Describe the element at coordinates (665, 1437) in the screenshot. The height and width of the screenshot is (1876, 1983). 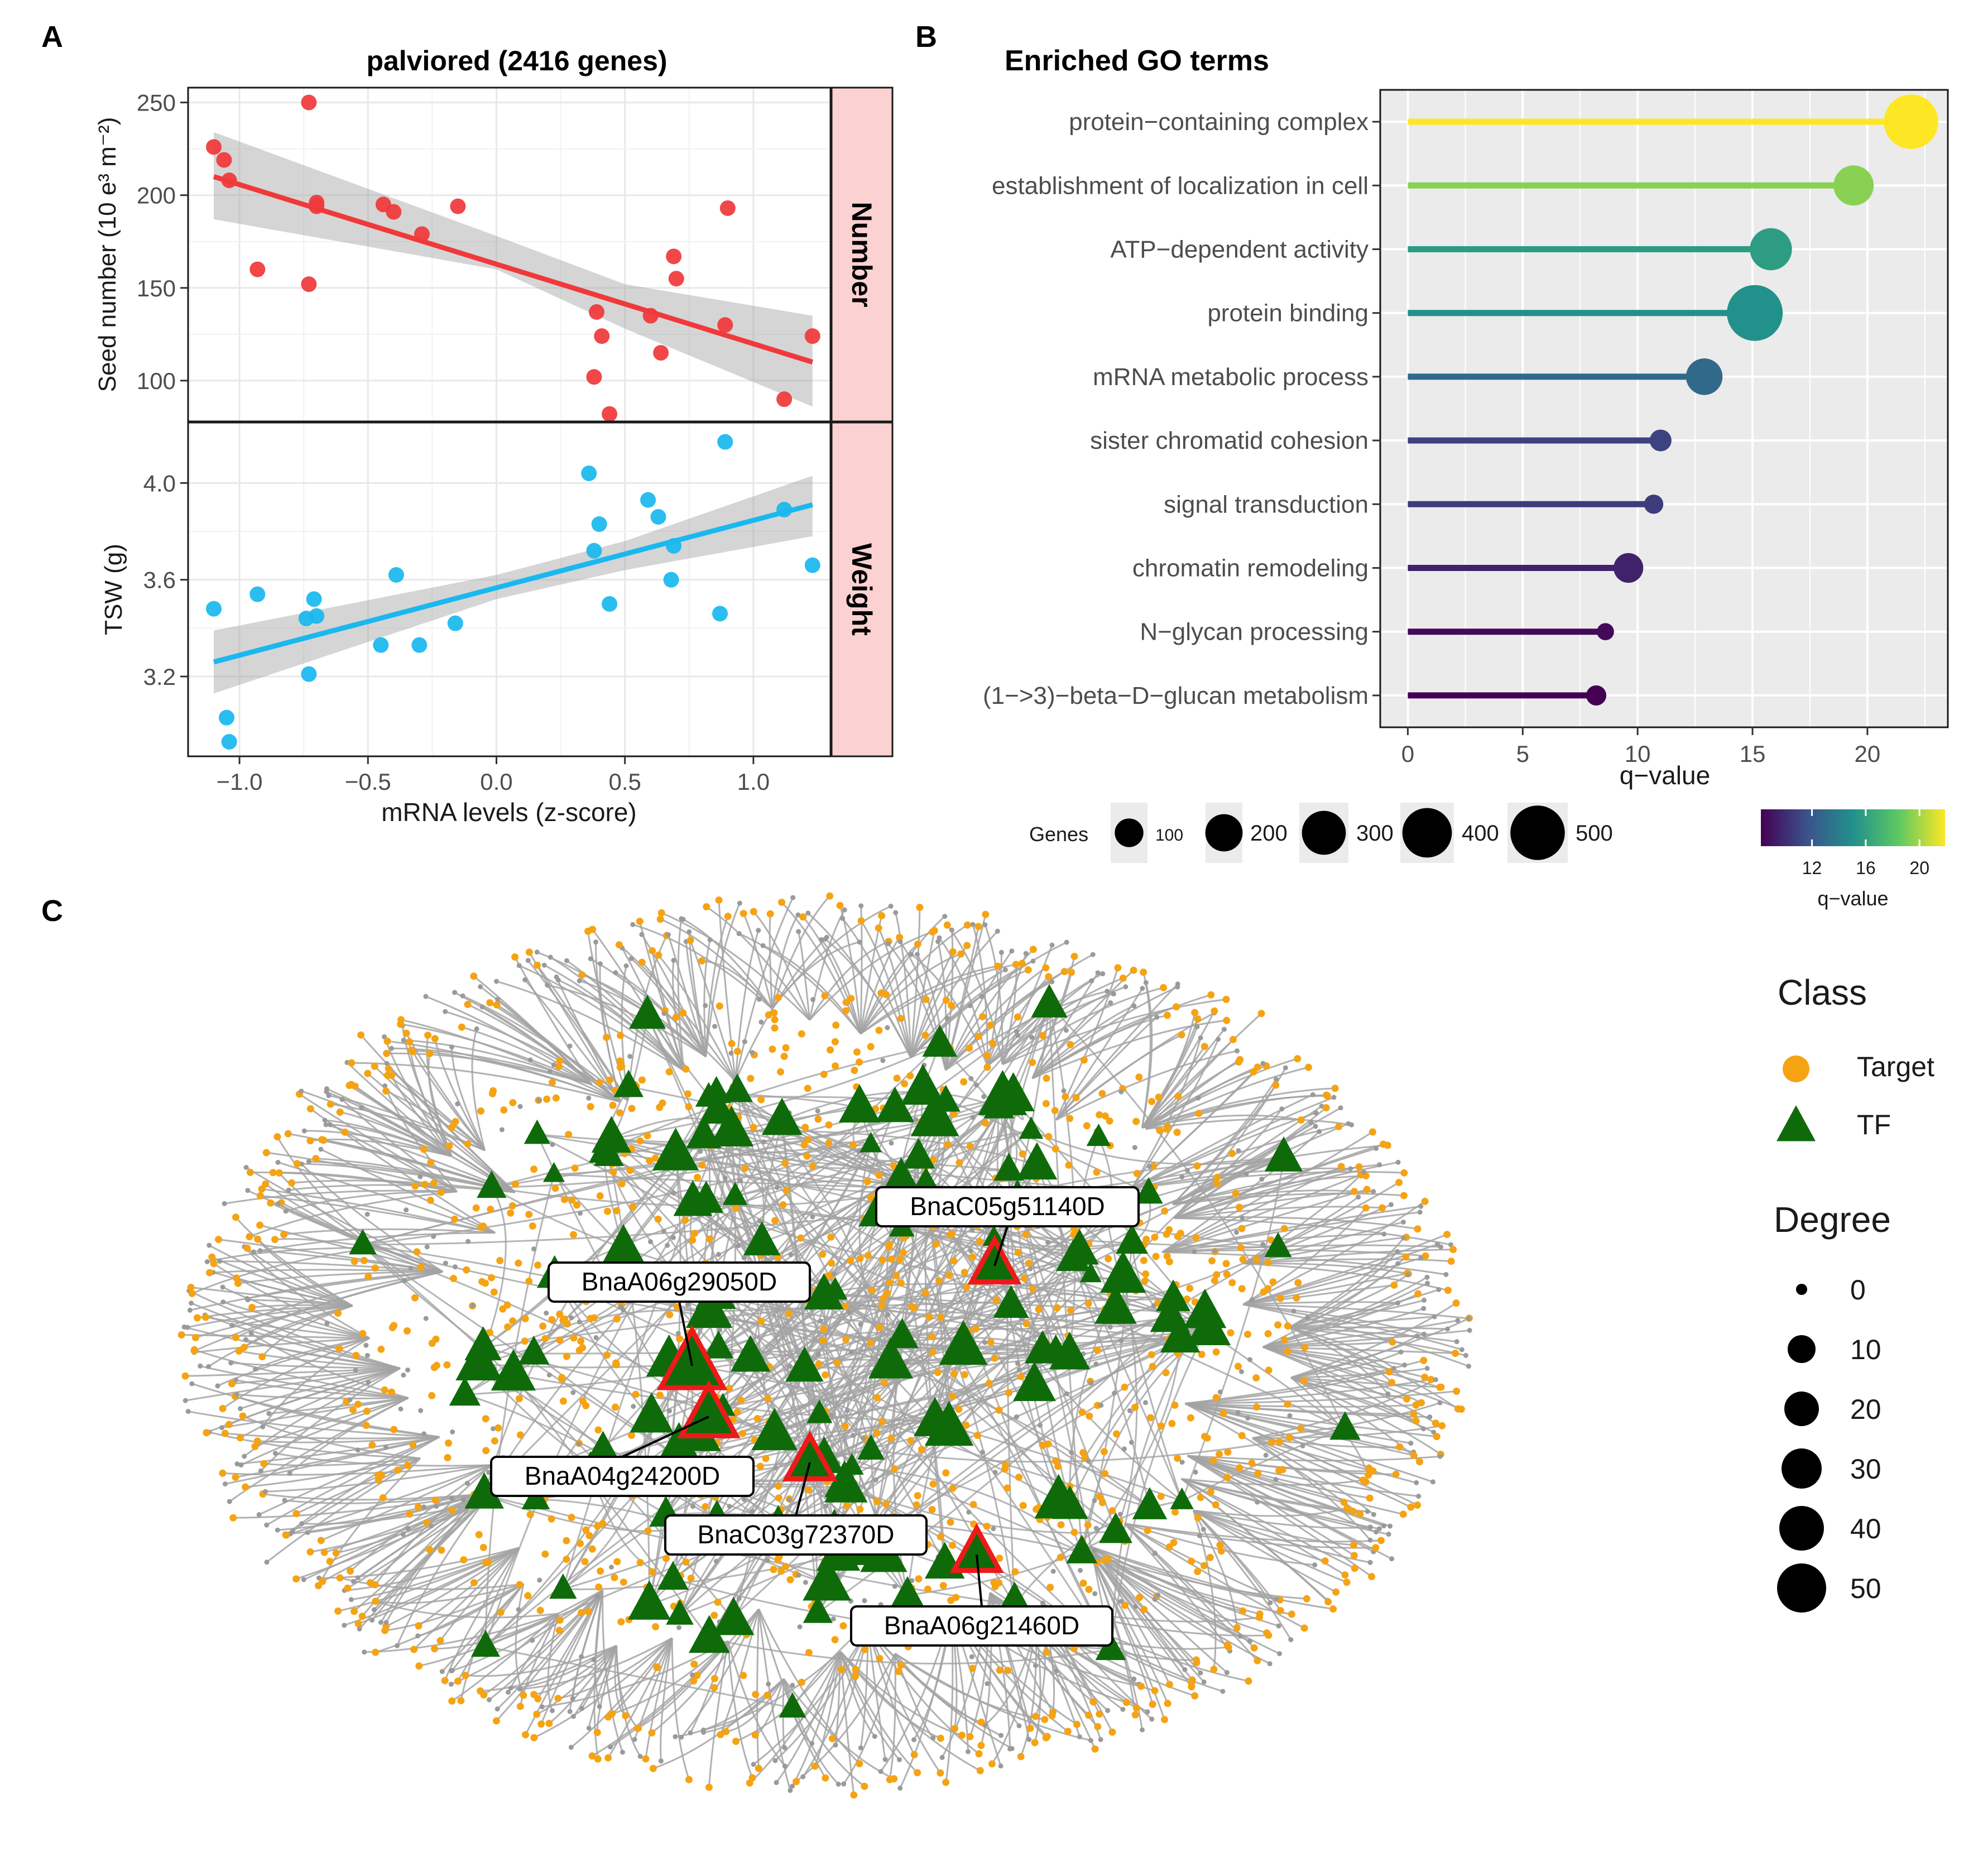
I see `label-connector` at that location.